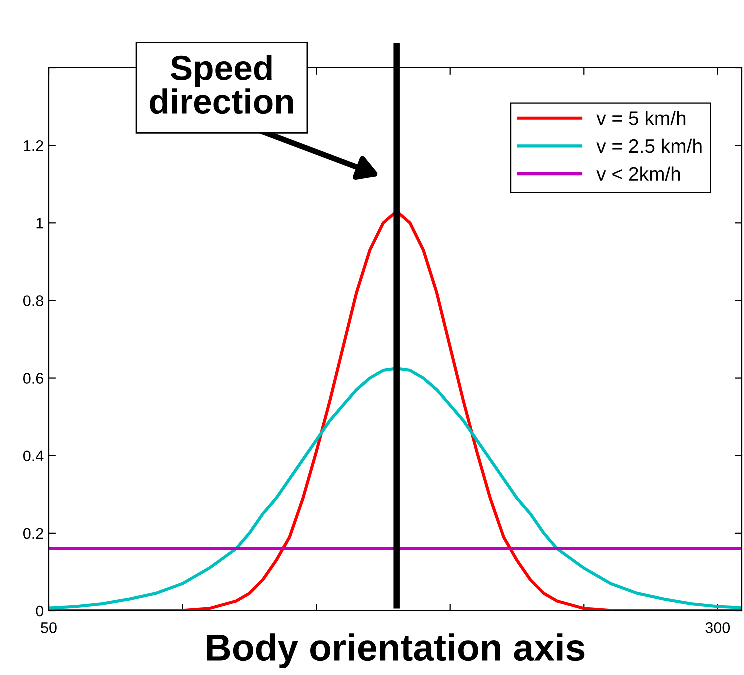 This screenshot has width=744, height=675. What do you see at coordinates (34, 534) in the screenshot?
I see `y-tick-label: 0.2` at bounding box center [34, 534].